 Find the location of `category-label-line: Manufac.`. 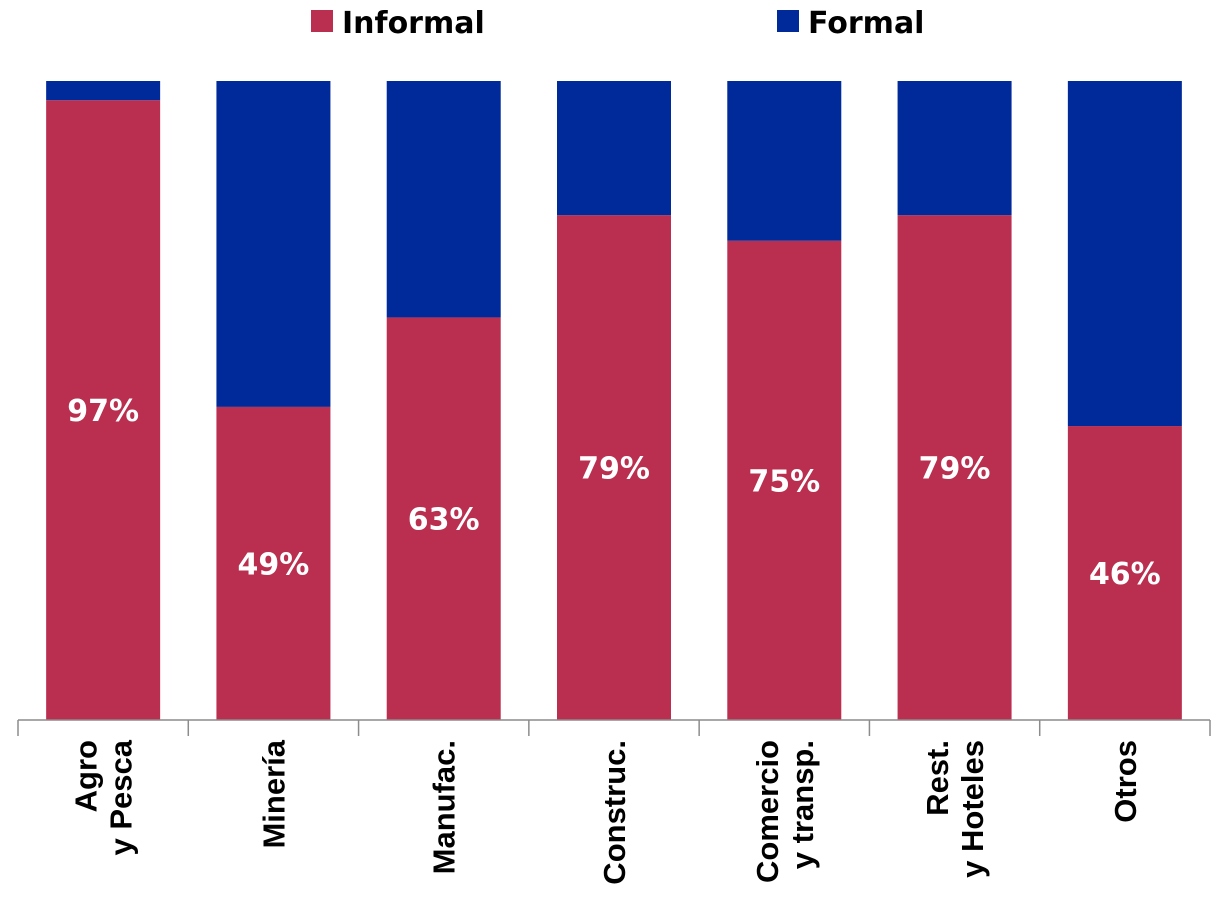

category-label-line: Manufac. is located at coordinates (444, 807).